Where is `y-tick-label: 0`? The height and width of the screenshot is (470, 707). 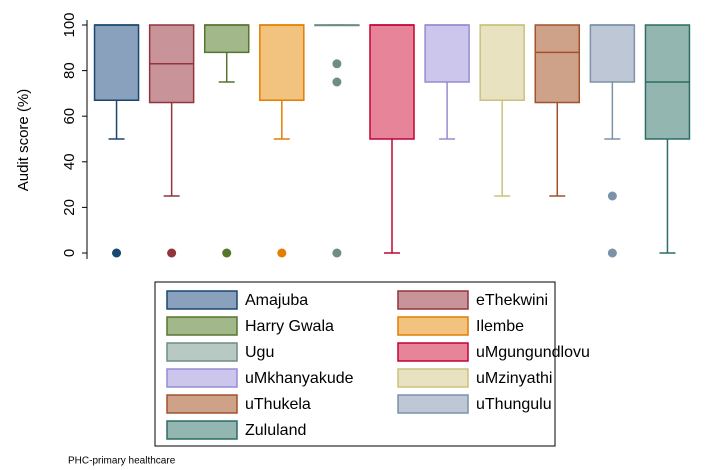
y-tick-label: 0 is located at coordinates (69, 253).